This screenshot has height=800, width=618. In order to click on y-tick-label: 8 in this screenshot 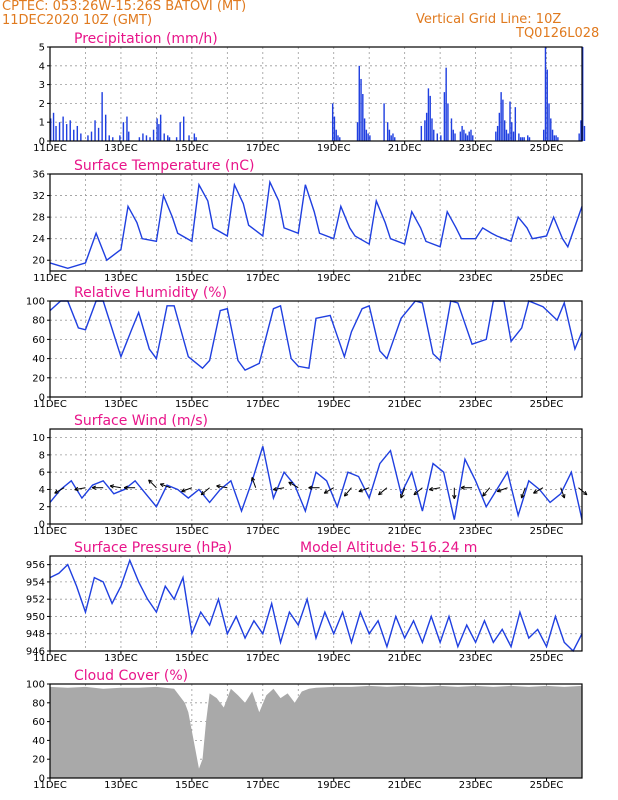, I will do `click(42, 455)`.